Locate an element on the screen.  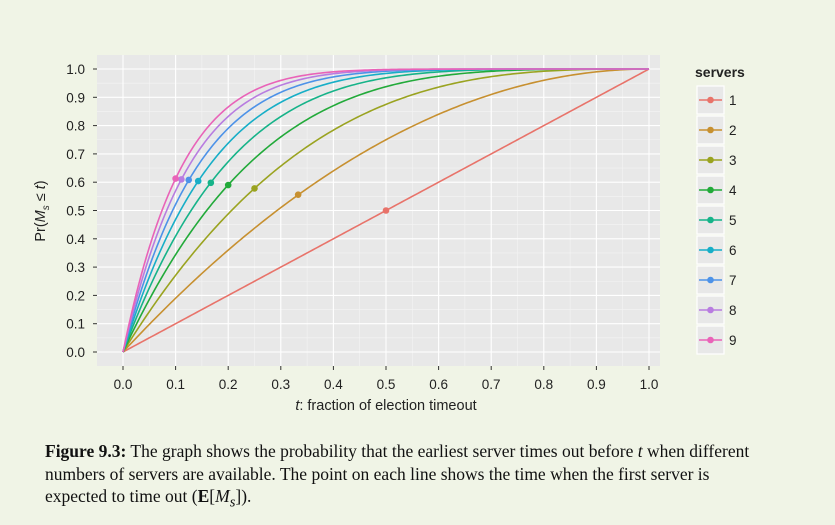
legend-label-9: 9 is located at coordinates (733, 340).